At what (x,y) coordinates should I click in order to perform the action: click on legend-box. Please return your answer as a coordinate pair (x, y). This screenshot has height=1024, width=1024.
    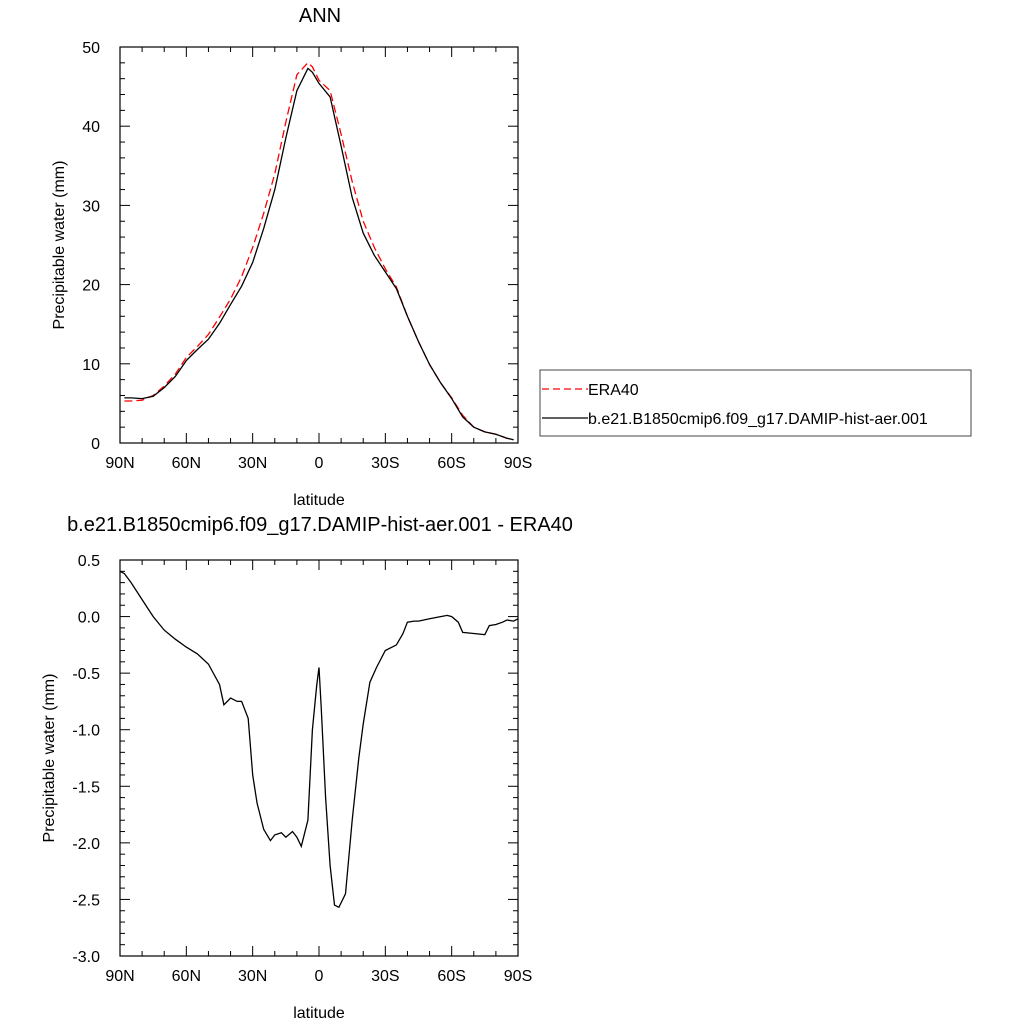
    Looking at the image, I should click on (755, 403).